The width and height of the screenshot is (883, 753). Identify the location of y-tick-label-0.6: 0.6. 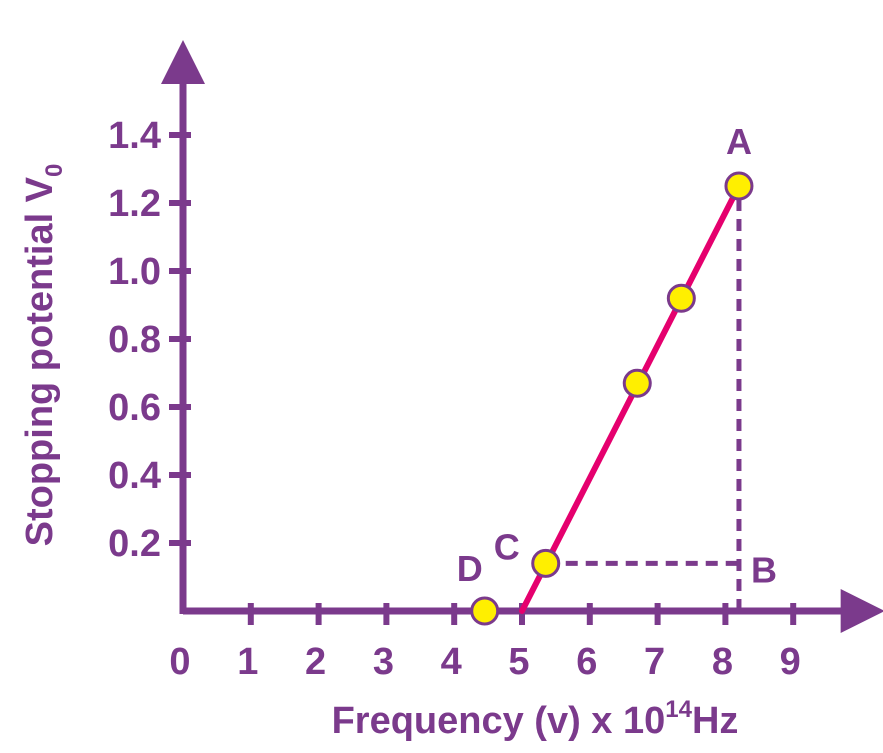
(134, 408).